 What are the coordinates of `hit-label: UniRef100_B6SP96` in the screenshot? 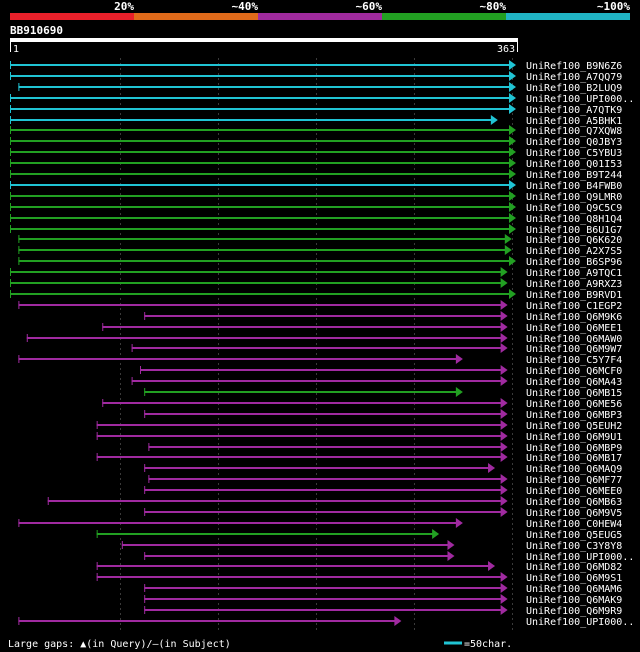 It's located at (574, 262).